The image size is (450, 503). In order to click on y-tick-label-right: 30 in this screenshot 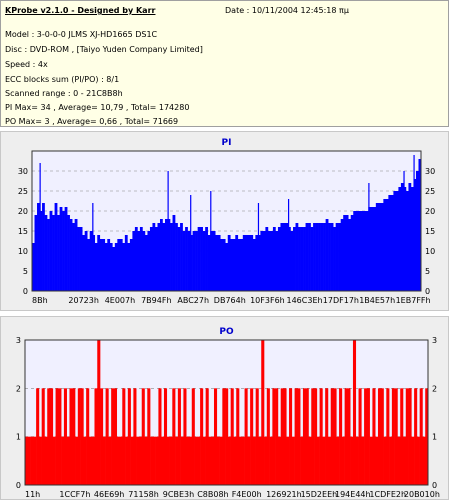, I will do `click(430, 171)`.